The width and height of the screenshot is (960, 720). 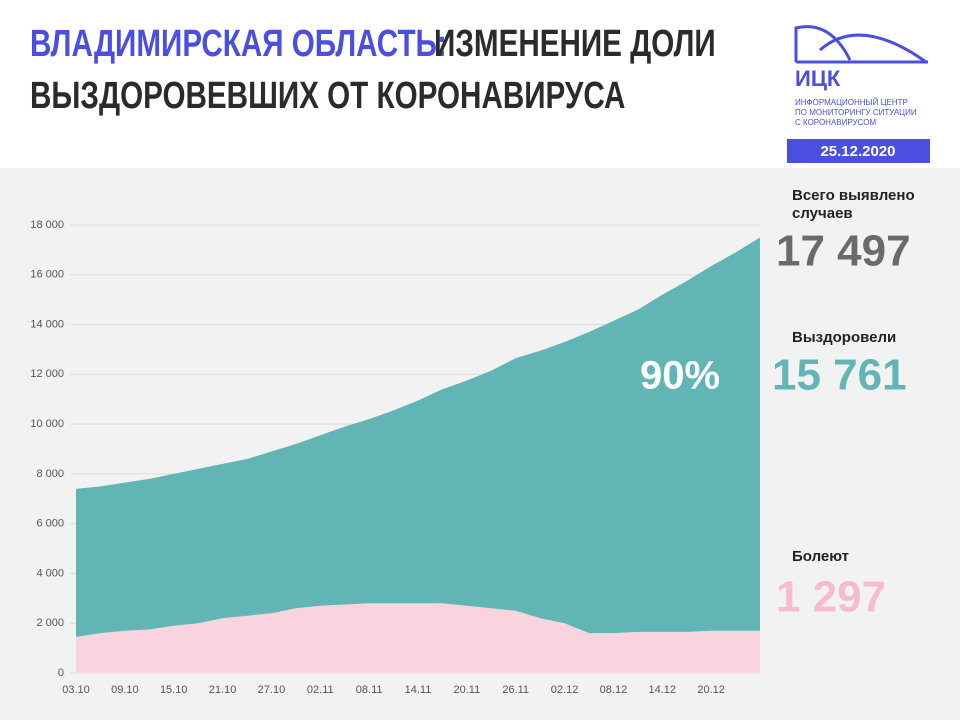 I want to click on y-tick-label: 8 000, so click(x=50, y=474).